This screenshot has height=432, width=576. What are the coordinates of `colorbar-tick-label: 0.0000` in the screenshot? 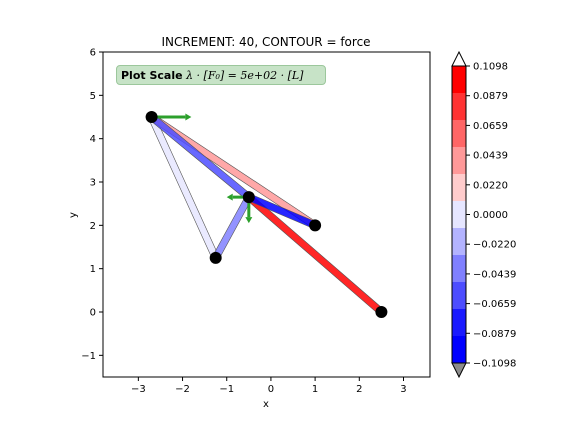 It's located at (490, 215).